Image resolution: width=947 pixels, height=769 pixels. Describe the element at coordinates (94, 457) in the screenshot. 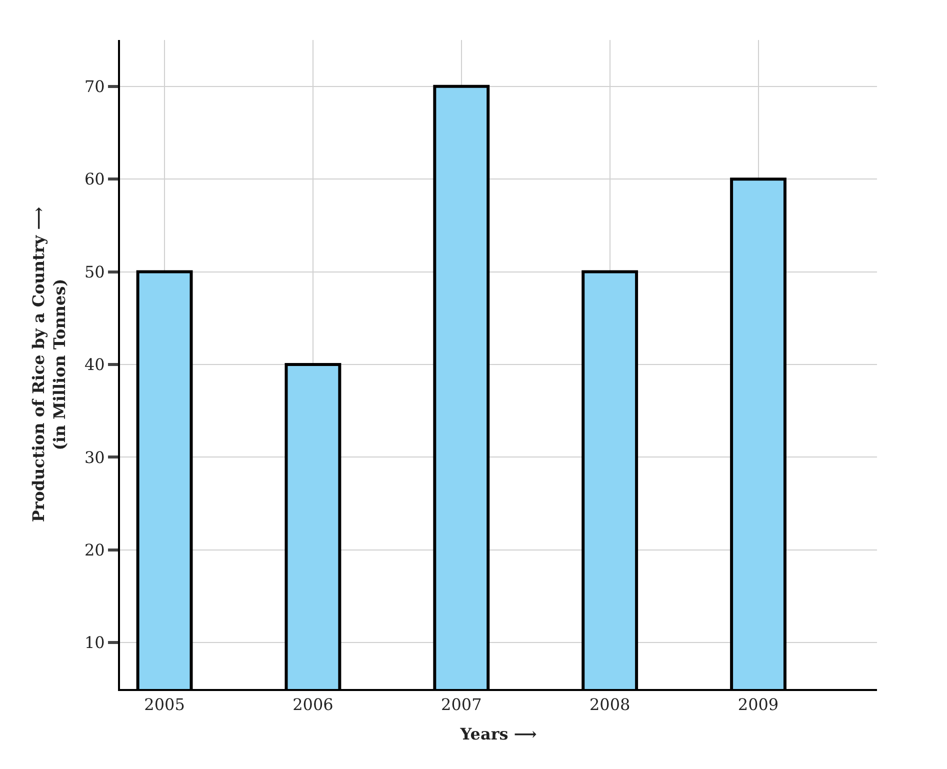

I see `y-tick-label: 30` at that location.